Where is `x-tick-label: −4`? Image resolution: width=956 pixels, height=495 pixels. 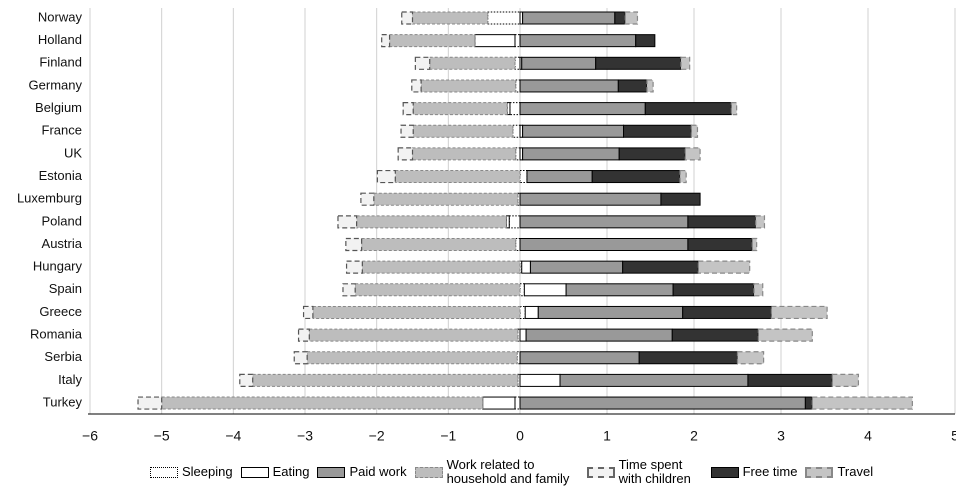
x-tick-label: −4 is located at coordinates (233, 436).